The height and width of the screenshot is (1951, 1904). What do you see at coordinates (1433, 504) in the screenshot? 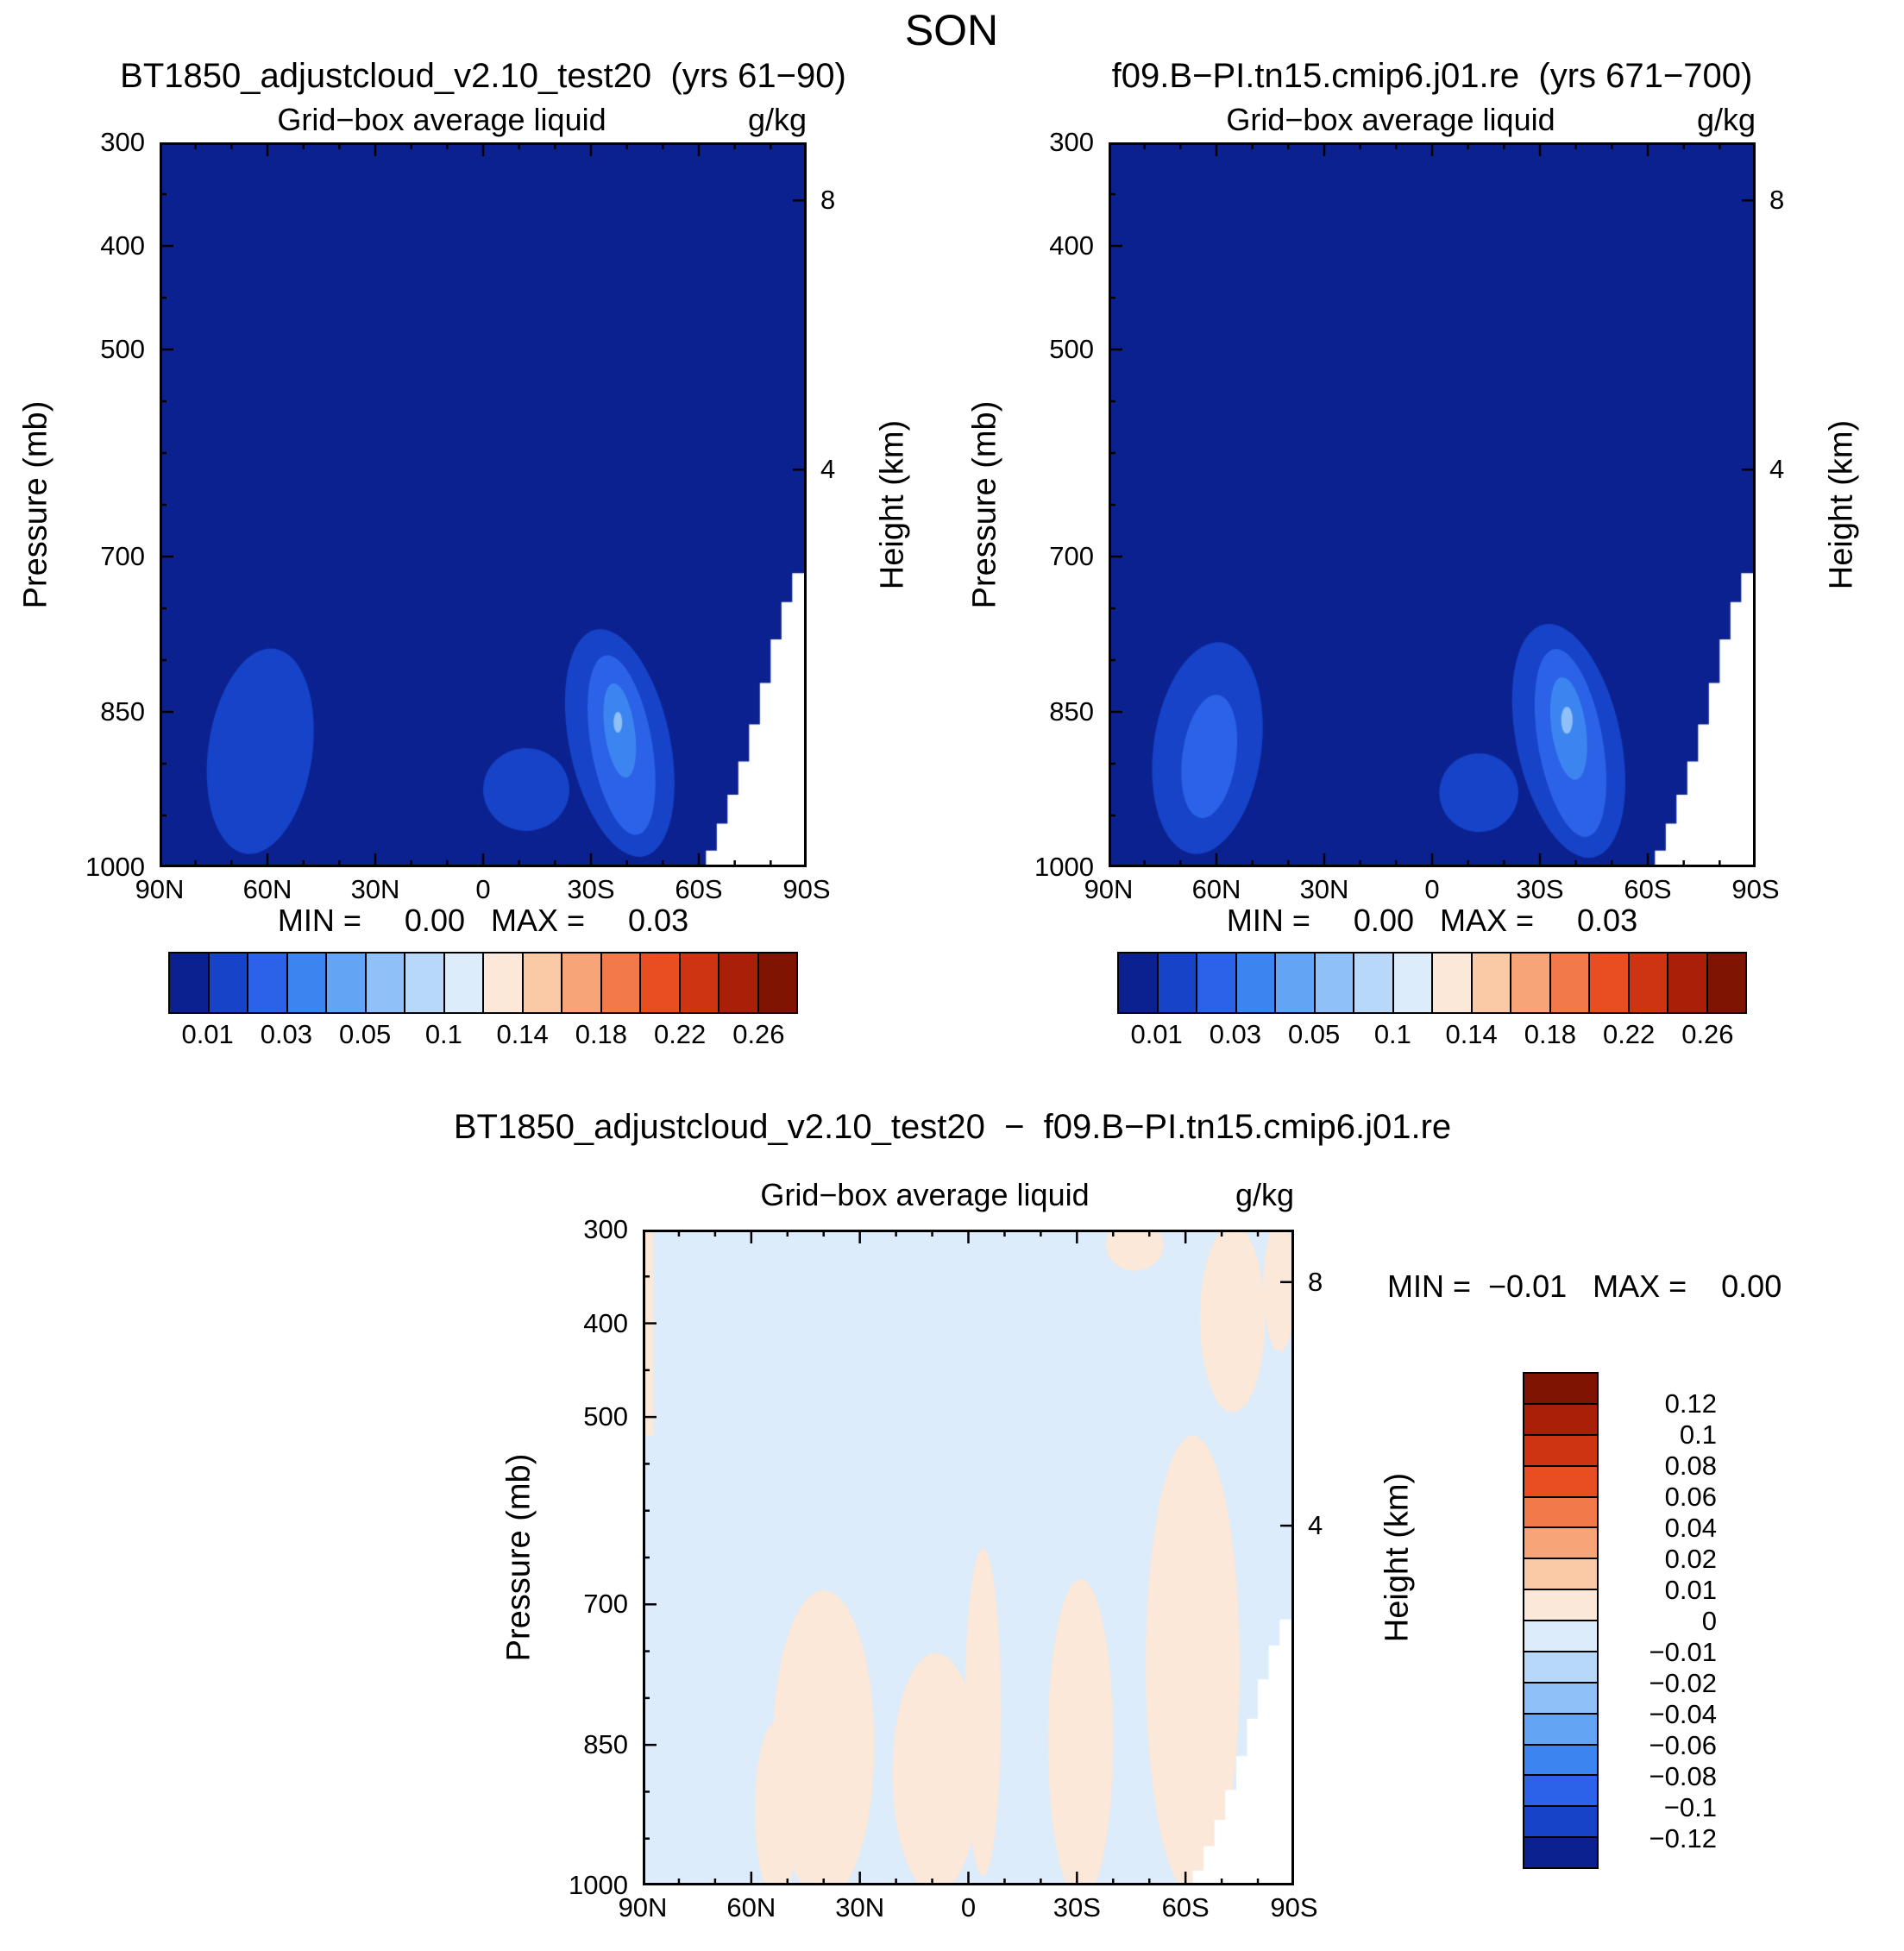
I see `case2-axes` at bounding box center [1433, 504].